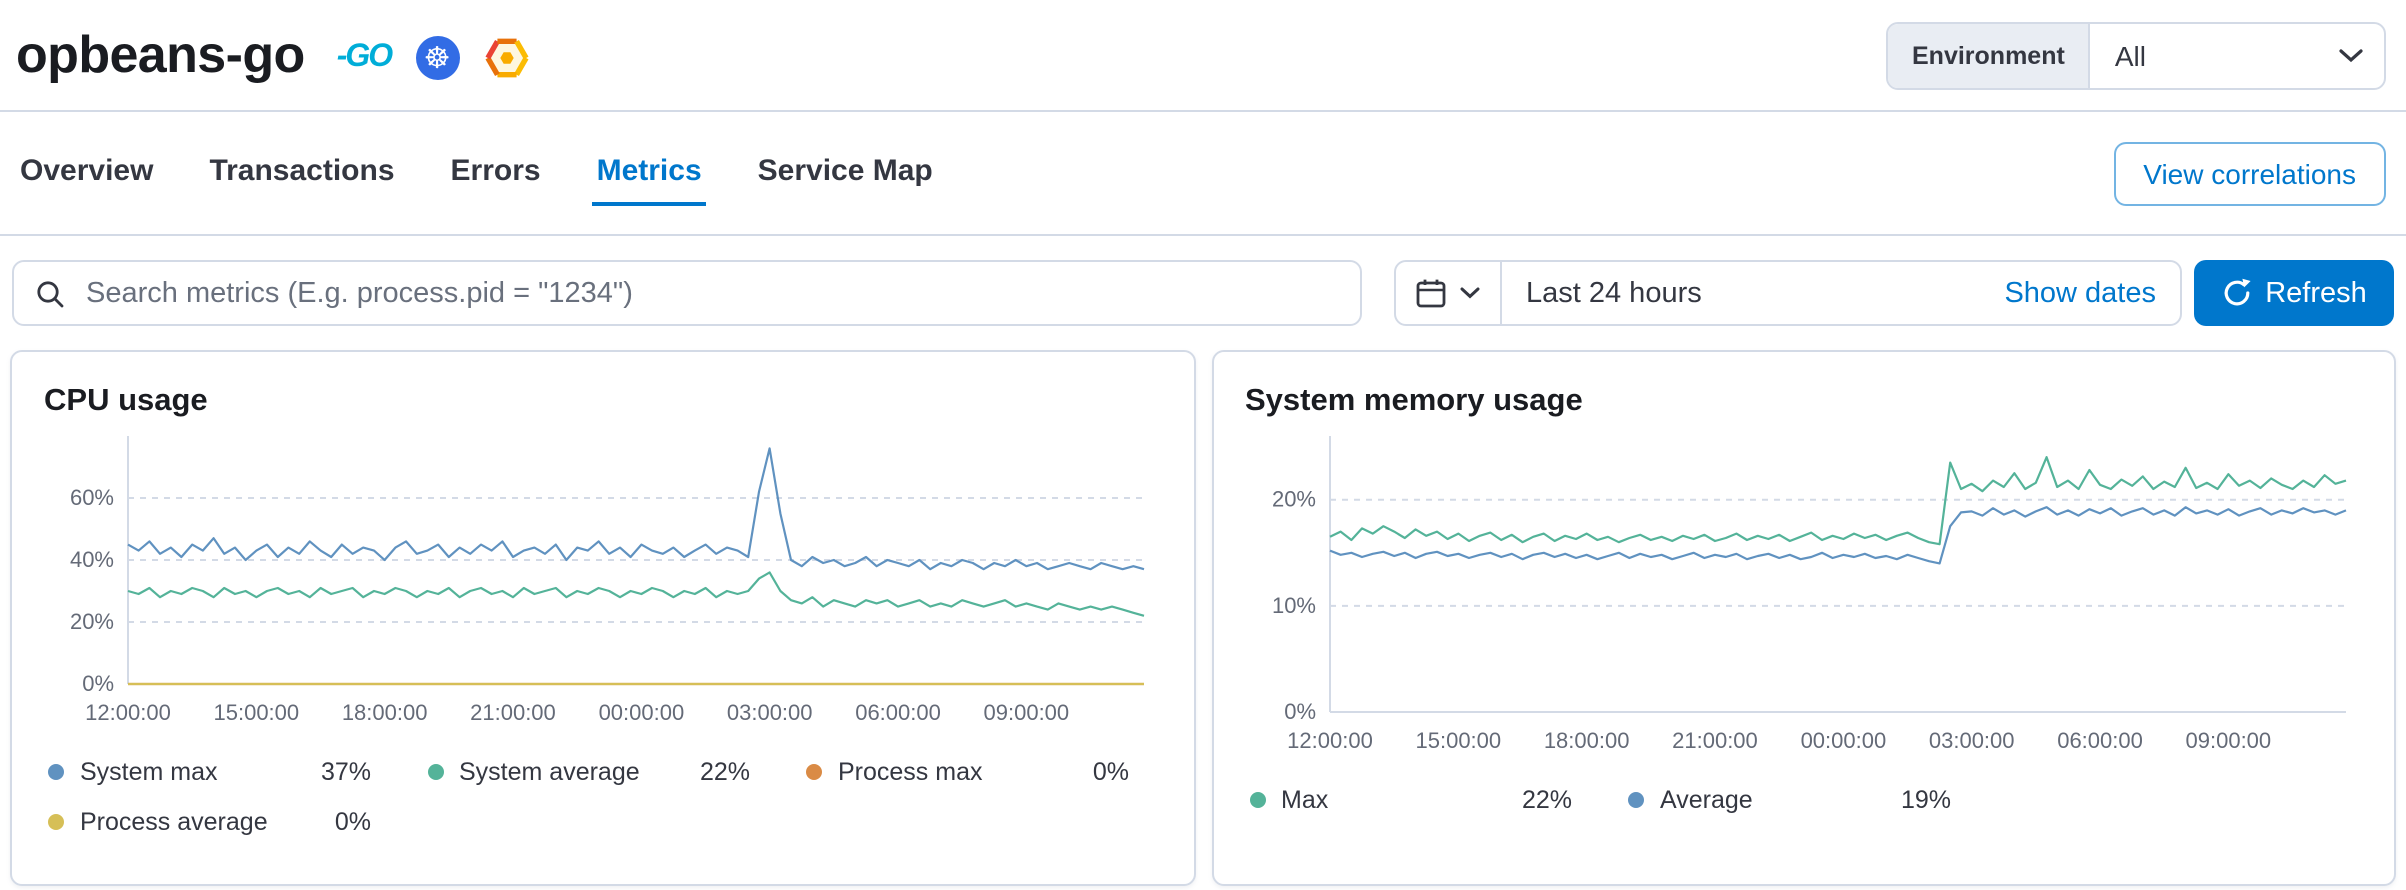 Image resolution: width=2406 pixels, height=890 pixels. Describe the element at coordinates (2249, 173) in the screenshot. I see `view-correlations-button: View correlations` at that location.